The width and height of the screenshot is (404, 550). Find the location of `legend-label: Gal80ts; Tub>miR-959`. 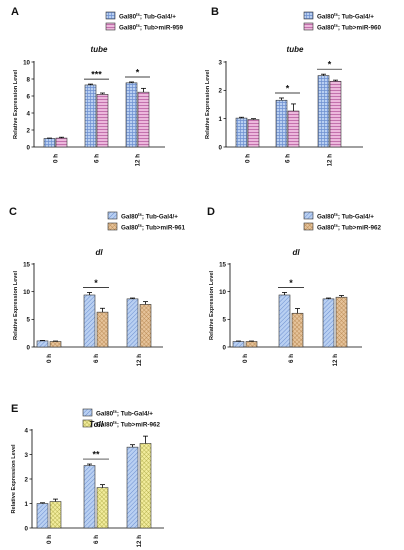

legend-label: Gal80ts; Tub>miR-959 is located at coordinates (151, 27).